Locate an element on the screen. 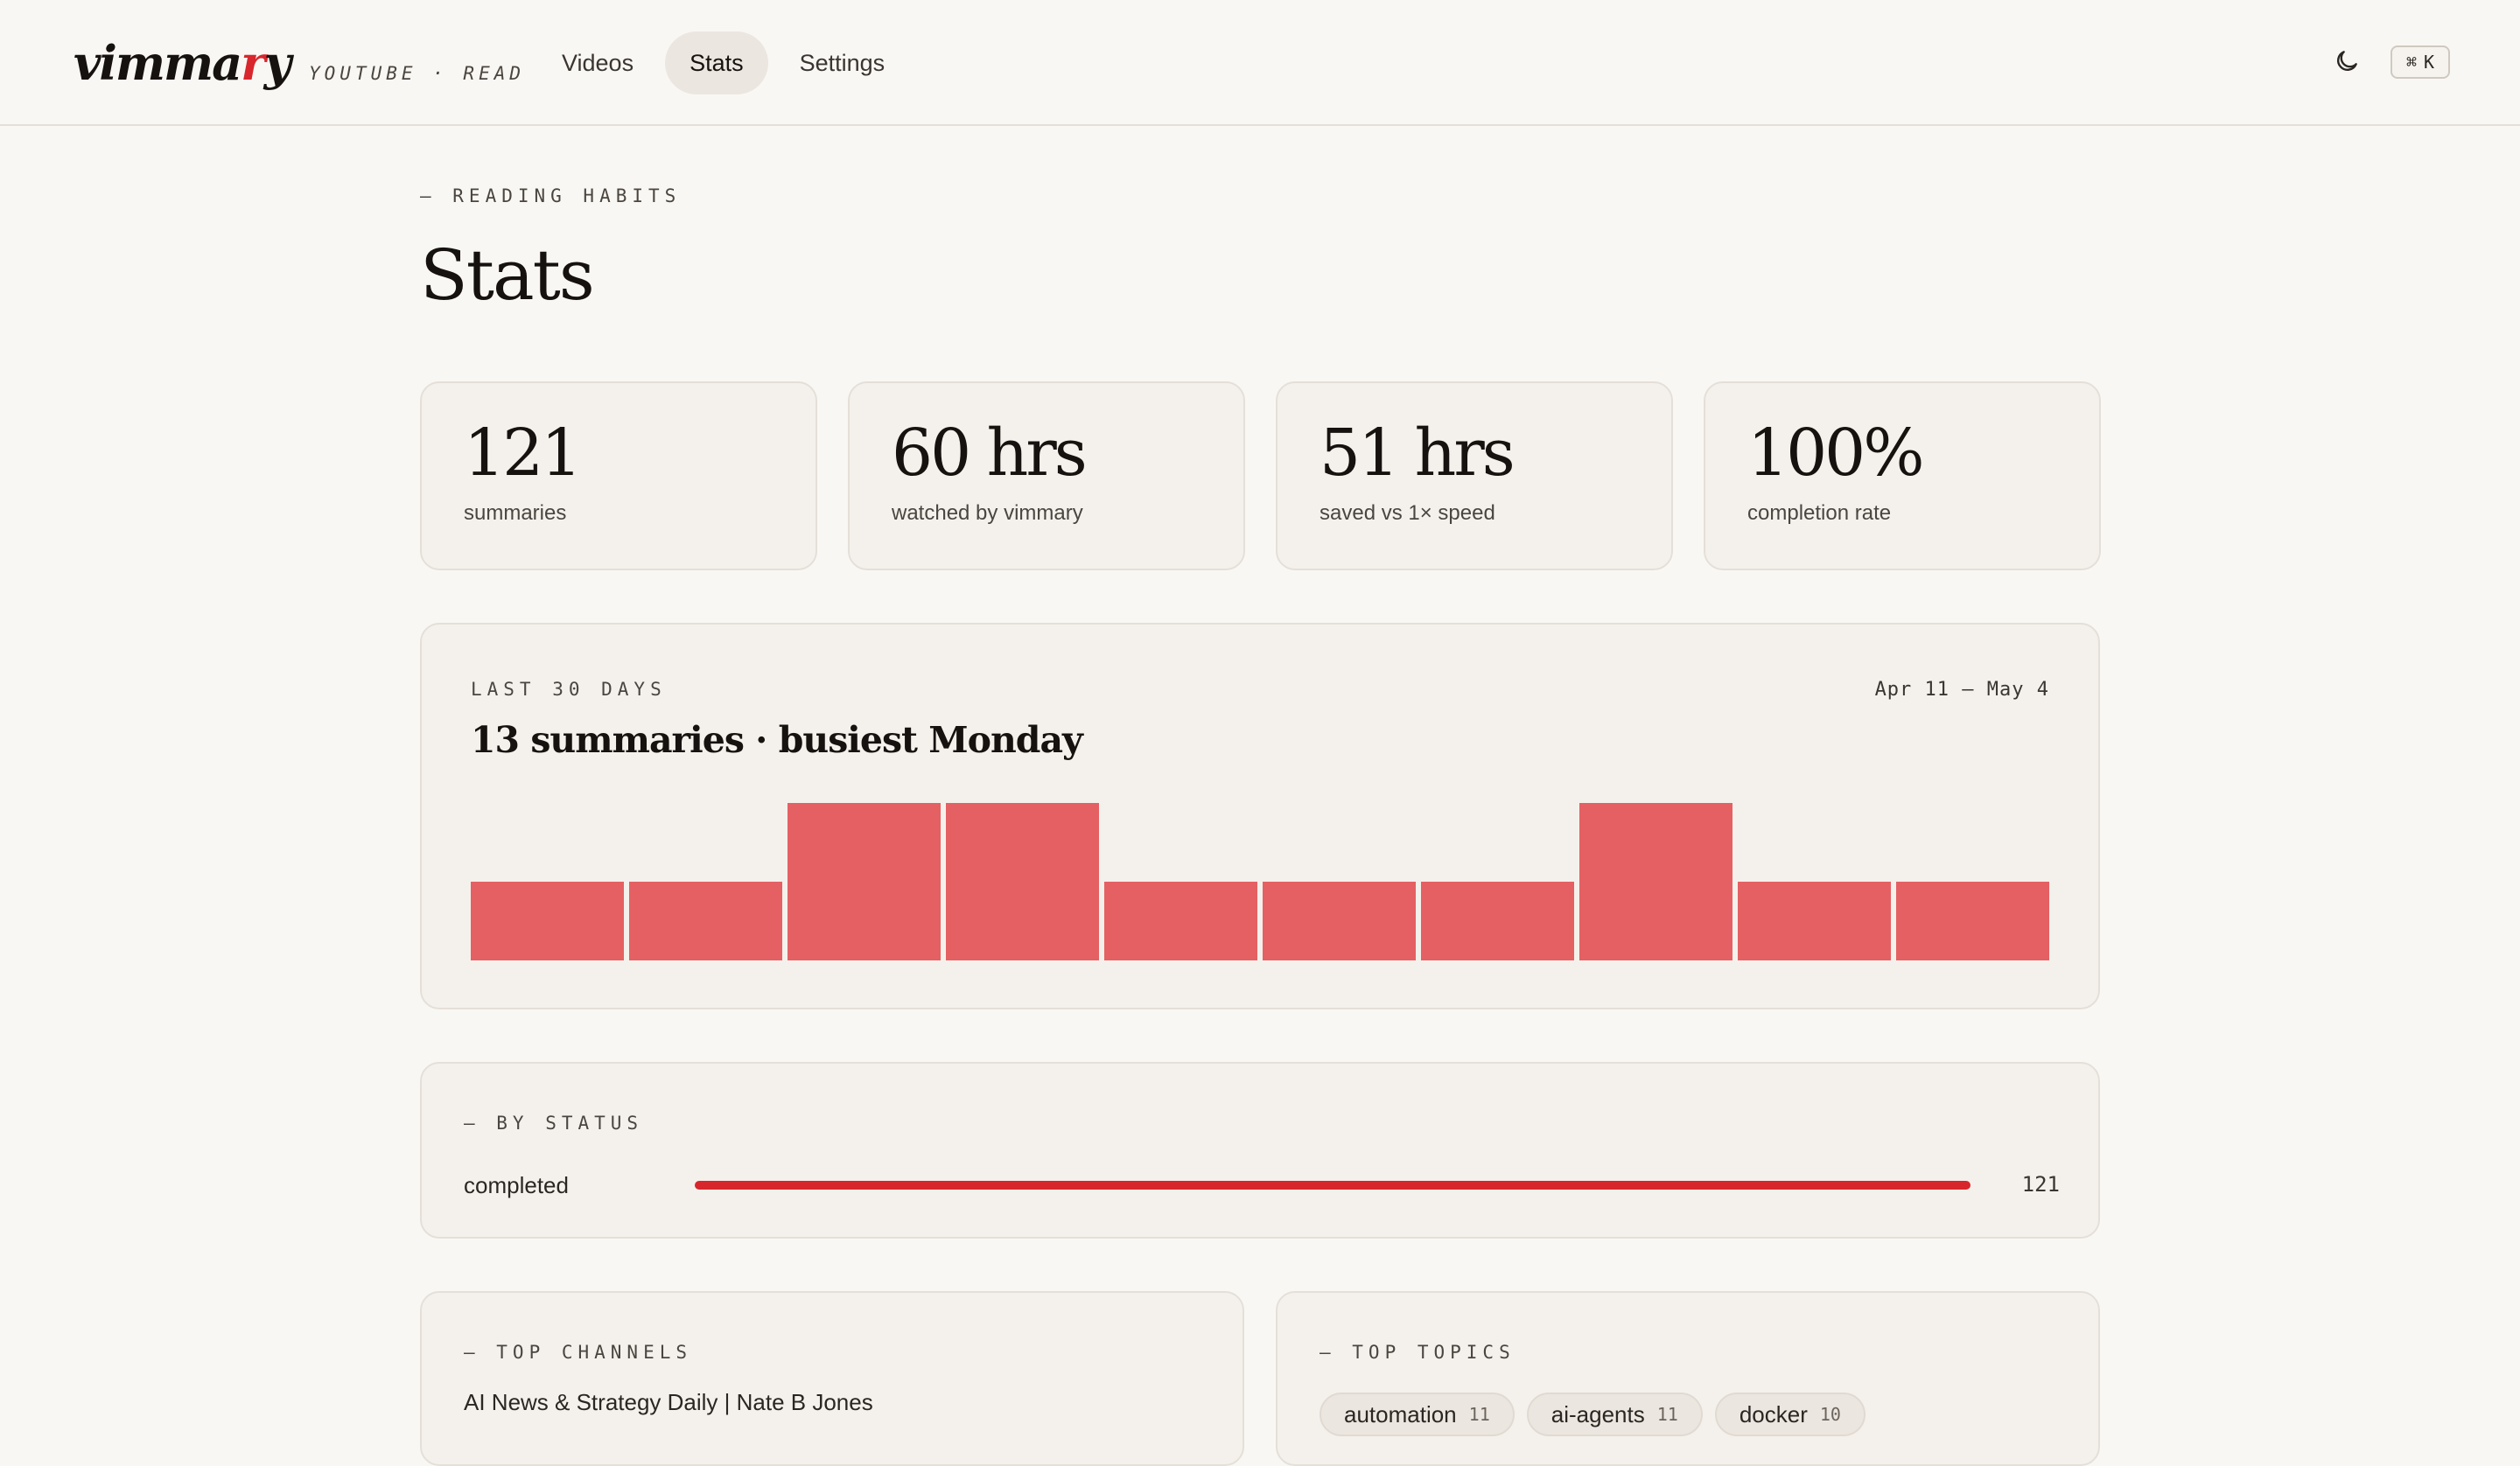 This screenshot has width=2520, height=1466. stat-card-completion: 100% completion rate is located at coordinates (1902, 476).